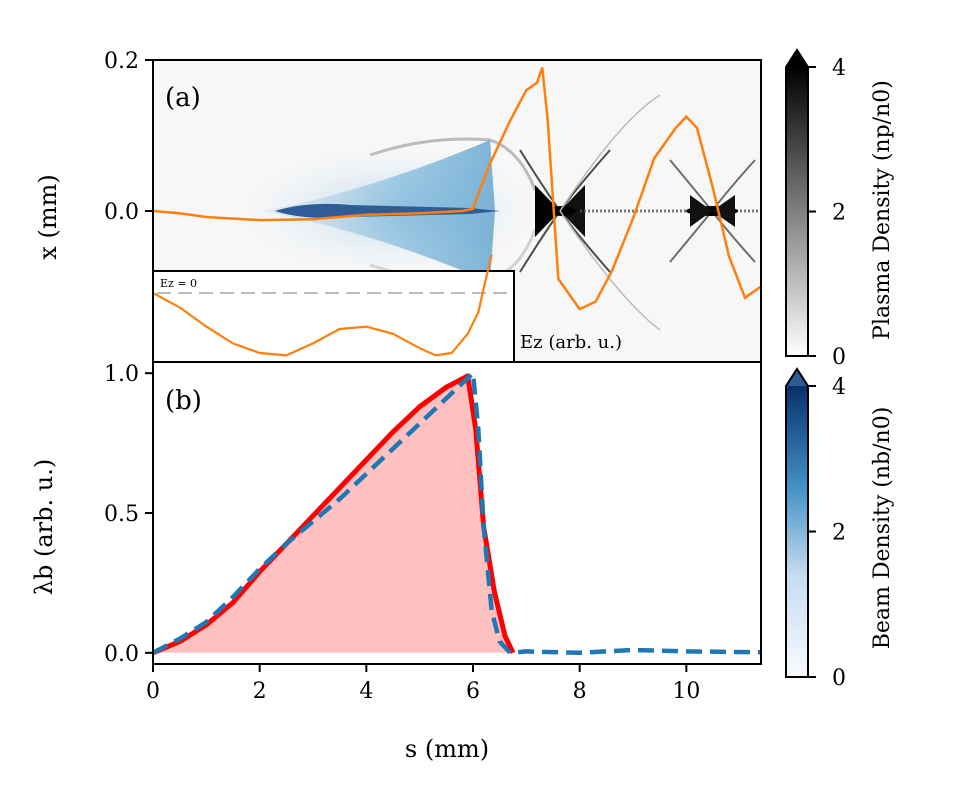  What do you see at coordinates (121, 61) in the screenshot?
I see `panel-a-y-tick-label: 0.2` at bounding box center [121, 61].